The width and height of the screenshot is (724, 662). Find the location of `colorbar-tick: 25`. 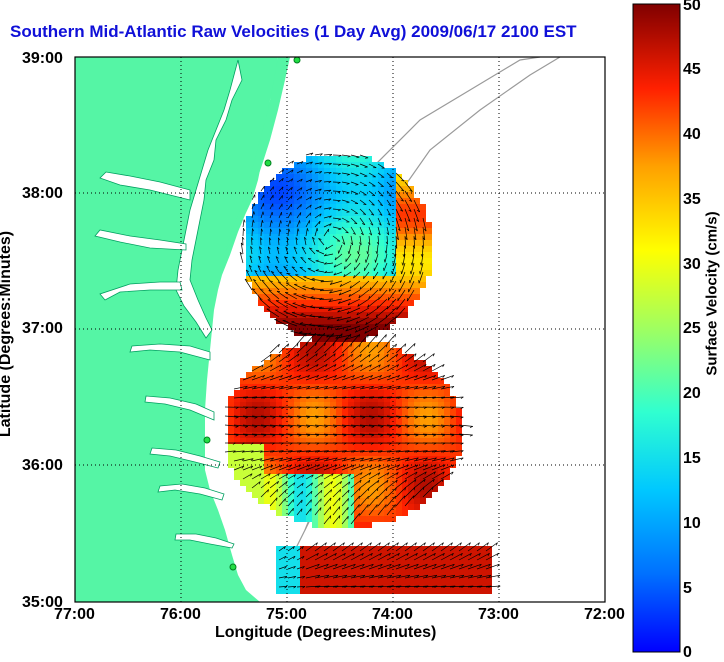

colorbar-tick: 25 is located at coordinates (692, 329).